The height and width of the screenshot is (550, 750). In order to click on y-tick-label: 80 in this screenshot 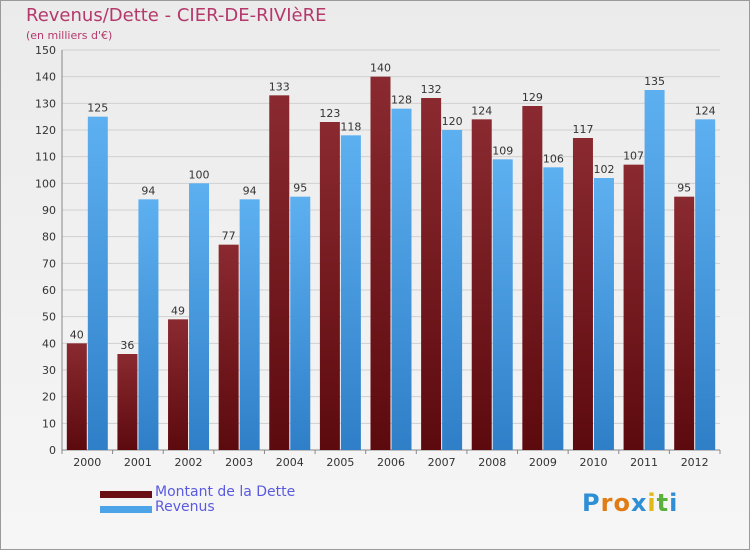, I will do `click(49, 237)`.